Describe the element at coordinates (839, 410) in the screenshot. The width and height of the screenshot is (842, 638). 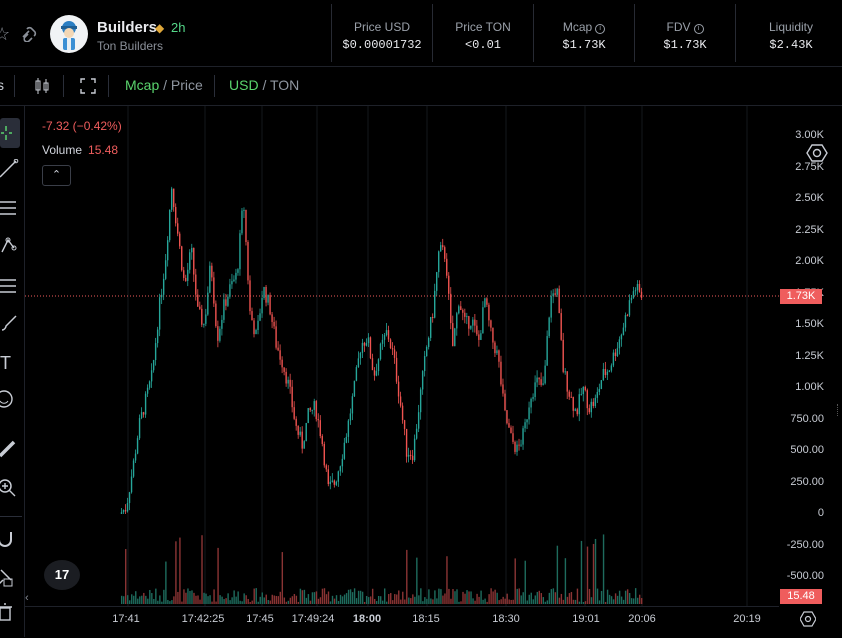
I see `resize-handle` at that location.